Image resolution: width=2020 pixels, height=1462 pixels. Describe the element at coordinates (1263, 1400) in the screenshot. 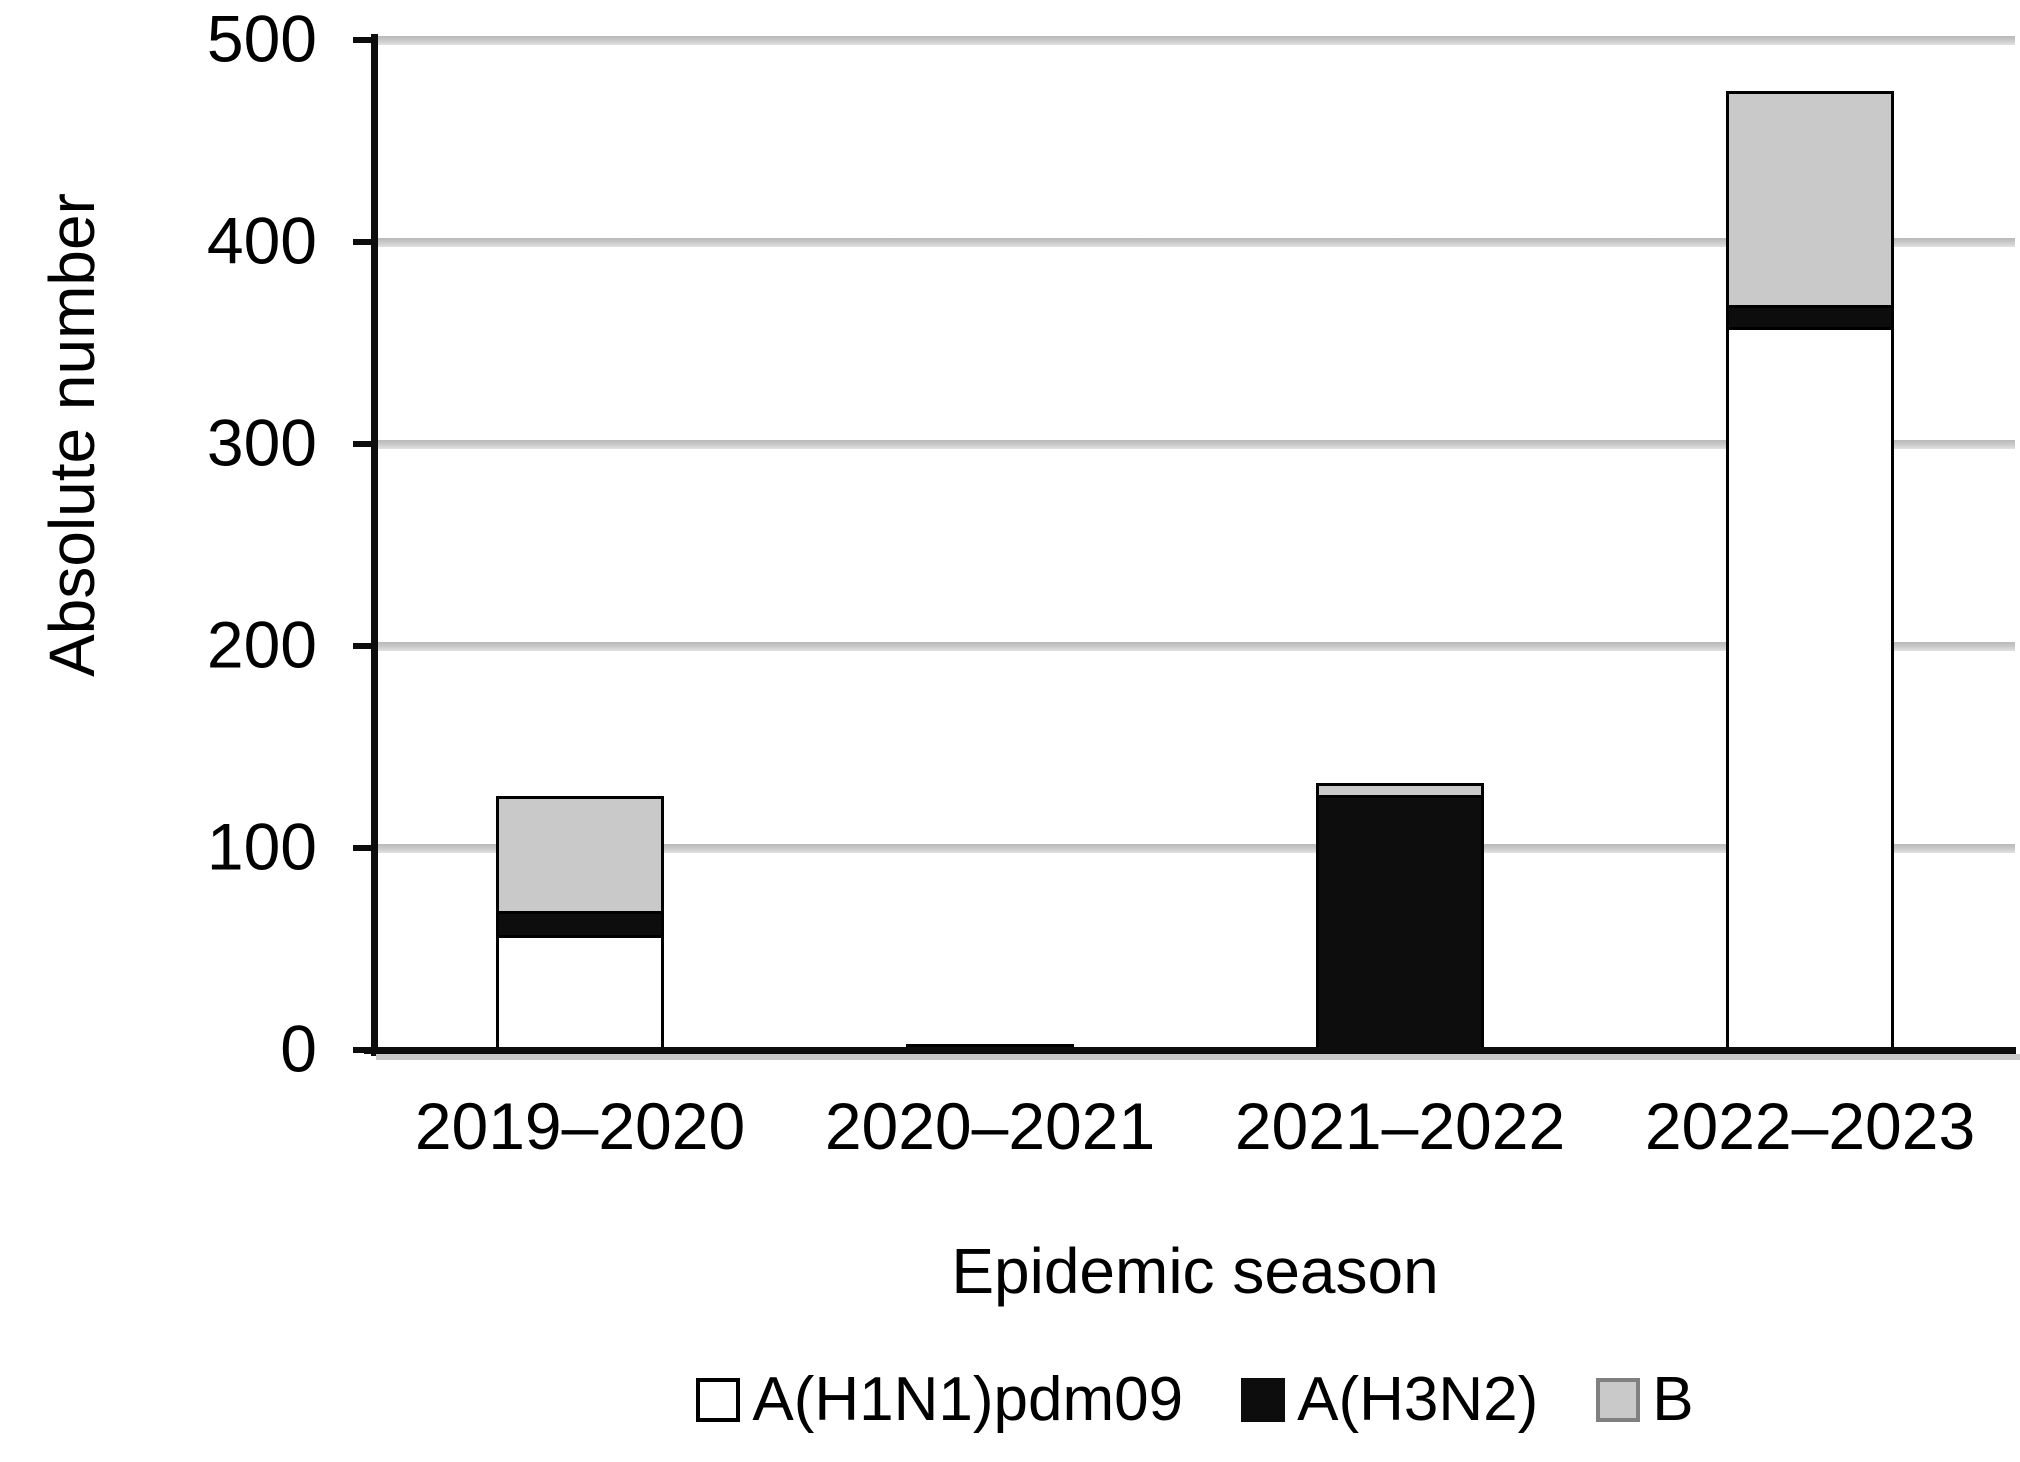

I see `legend-swatch-A(H3N2)` at that location.